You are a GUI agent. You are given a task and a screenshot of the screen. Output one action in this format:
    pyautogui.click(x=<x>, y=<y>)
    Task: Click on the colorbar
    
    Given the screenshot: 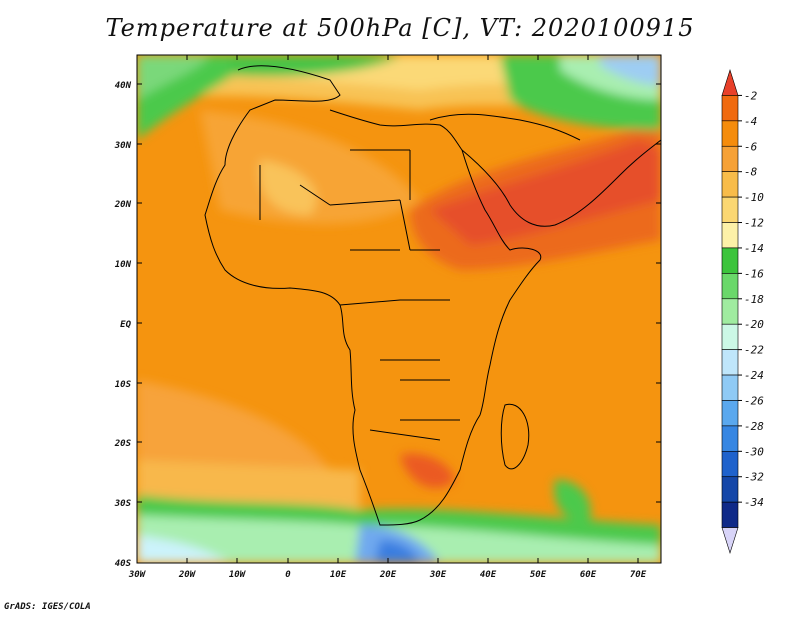 What is the action you would take?
    pyautogui.click(x=731, y=311)
    